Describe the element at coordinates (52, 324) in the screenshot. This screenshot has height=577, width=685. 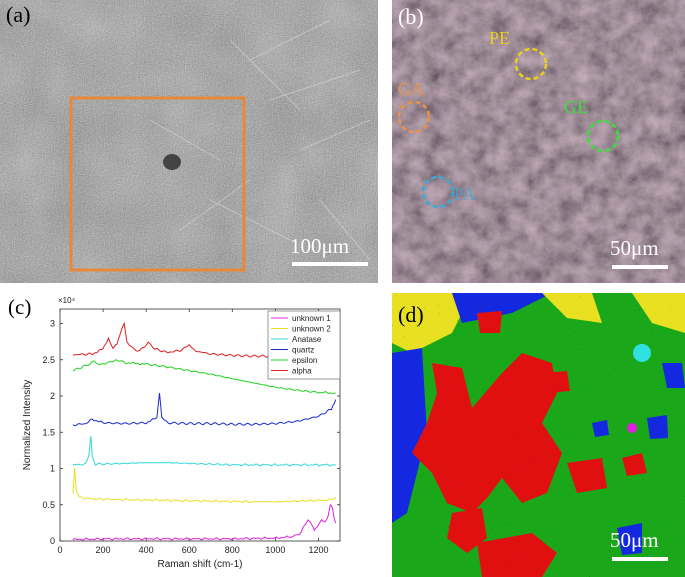
I see `y-tick-label: 3` at that location.